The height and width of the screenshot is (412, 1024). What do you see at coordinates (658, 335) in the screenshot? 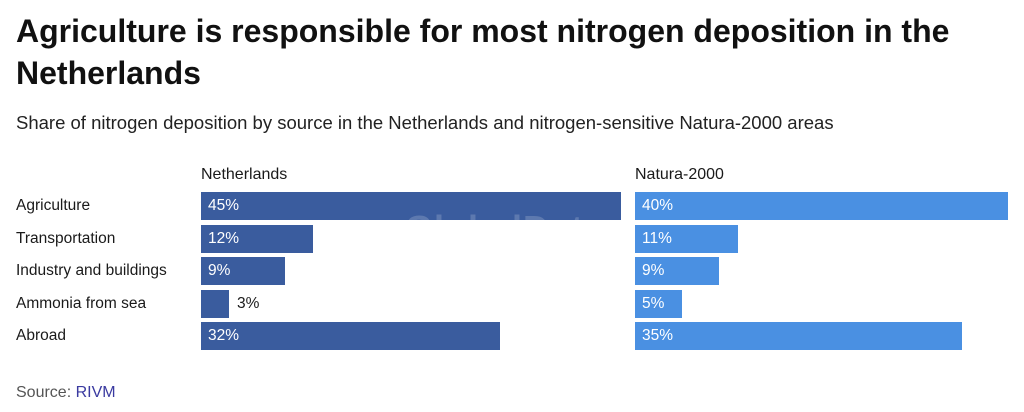
I see `data-label: 35%` at bounding box center [658, 335].